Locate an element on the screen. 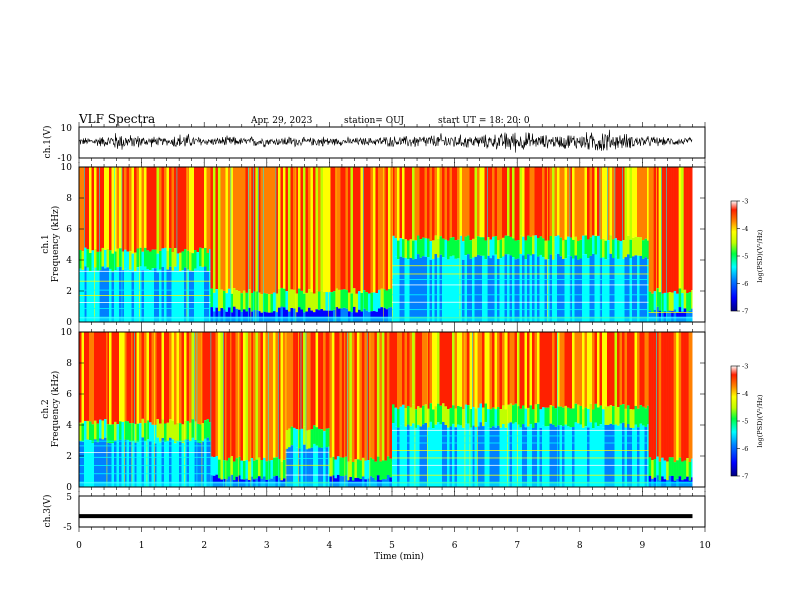 The width and height of the screenshot is (792, 612). ch1-waveform-trace is located at coordinates (386, 141).